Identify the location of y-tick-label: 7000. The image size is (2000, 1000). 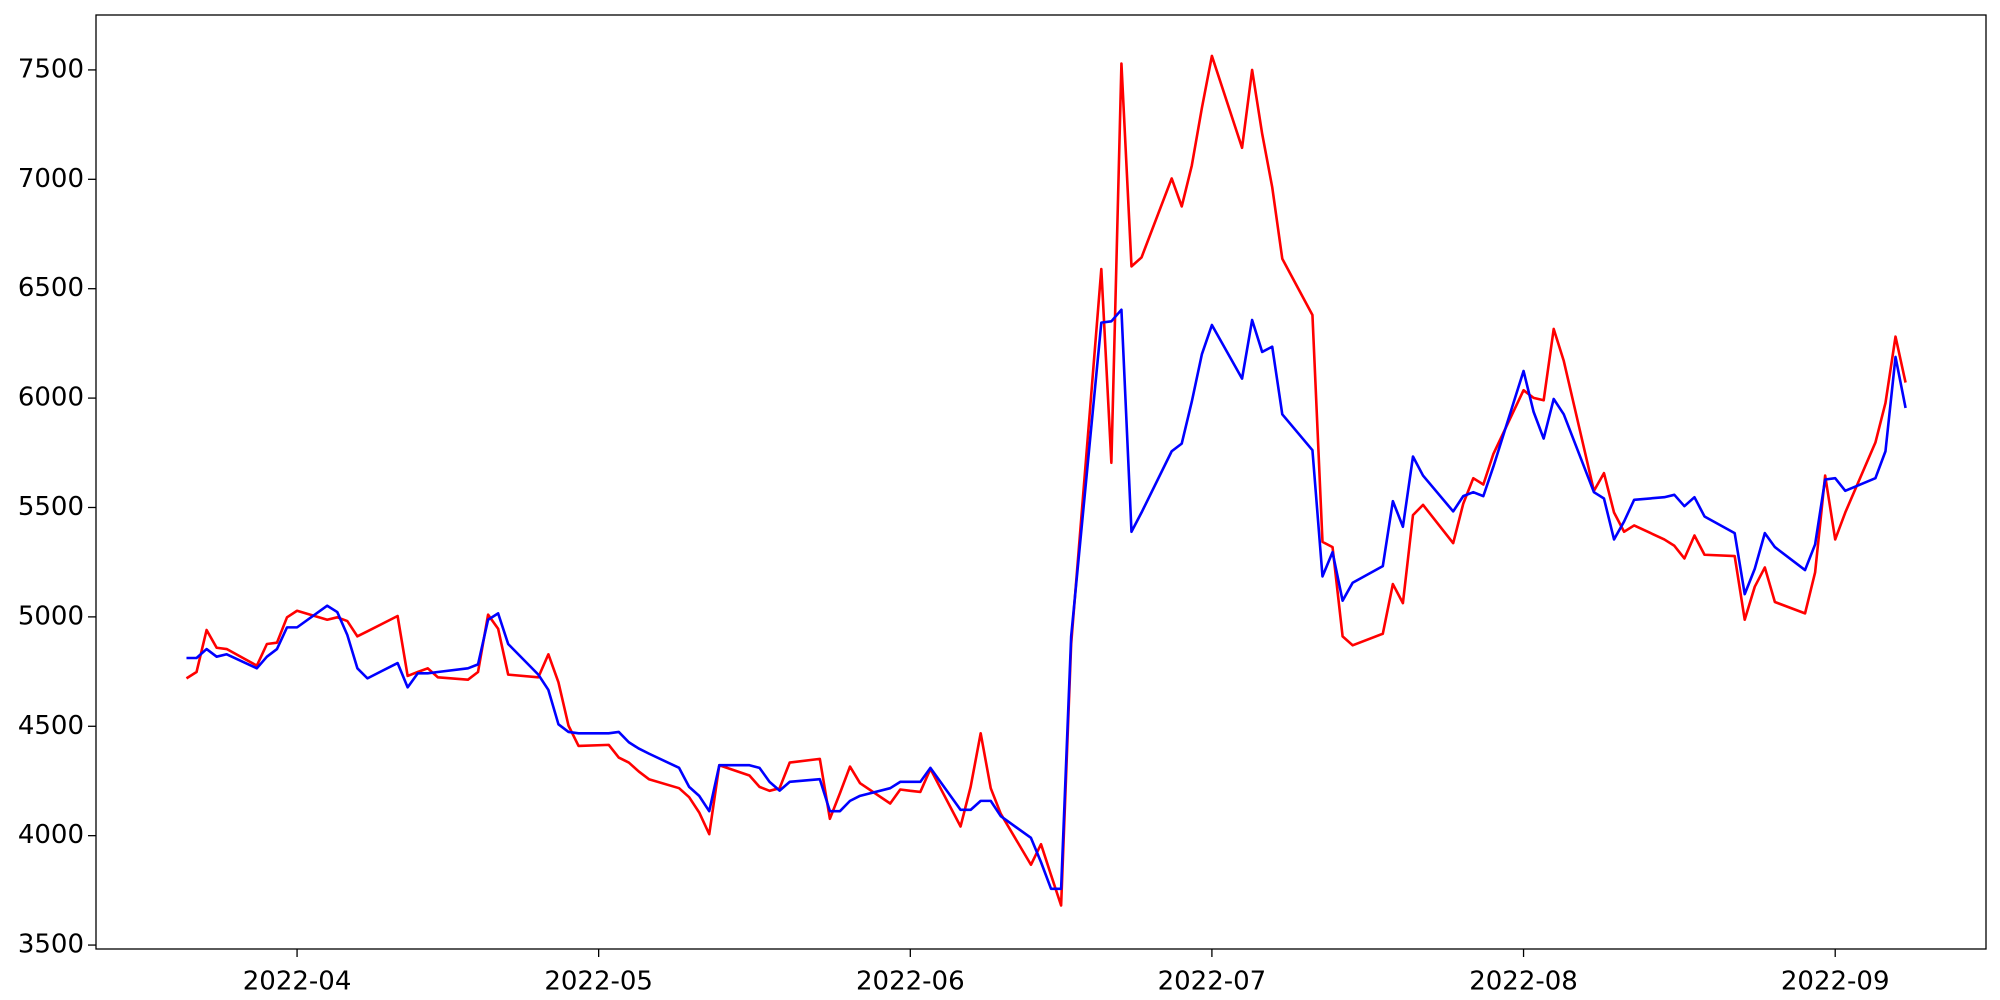
(51, 179).